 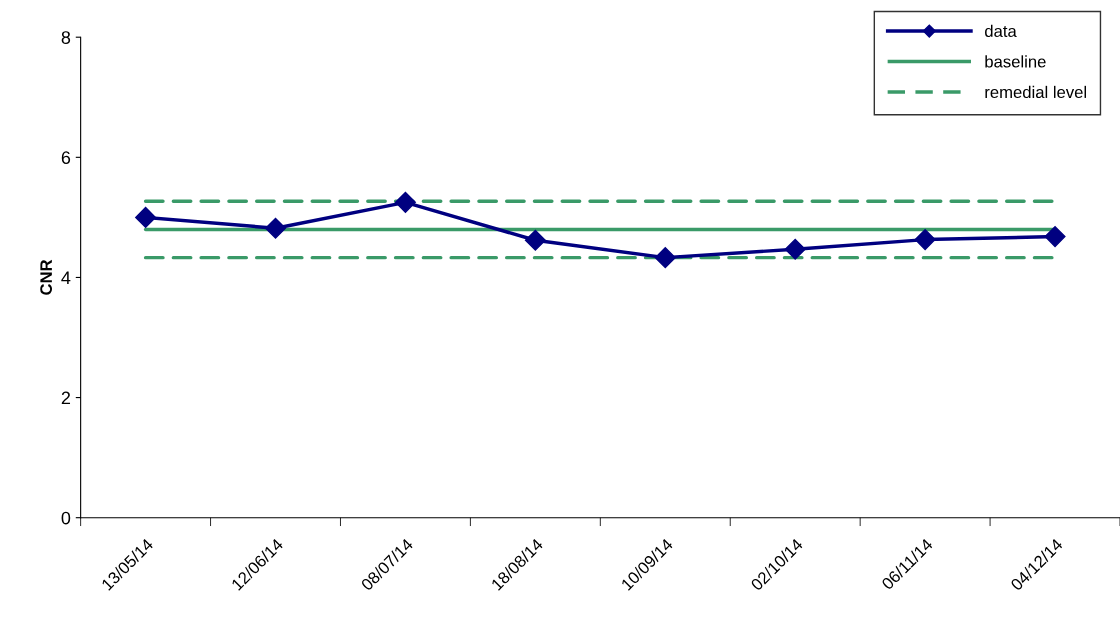 I want to click on legend-label: remedial level, so click(x=1036, y=92).